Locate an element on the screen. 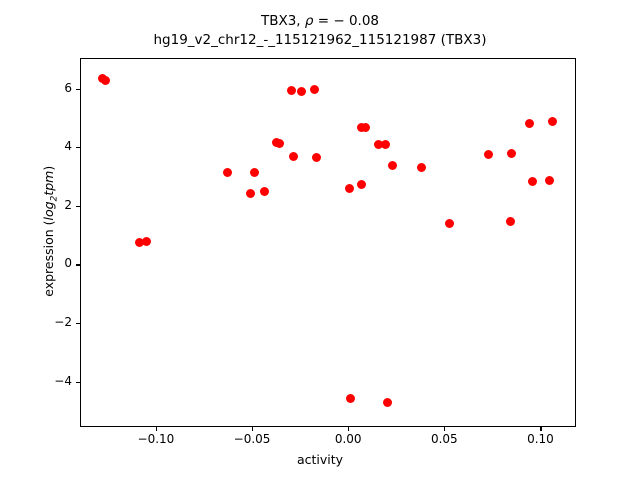 This screenshot has width=640, height=480. ylabel-log: log is located at coordinates (48, 211).